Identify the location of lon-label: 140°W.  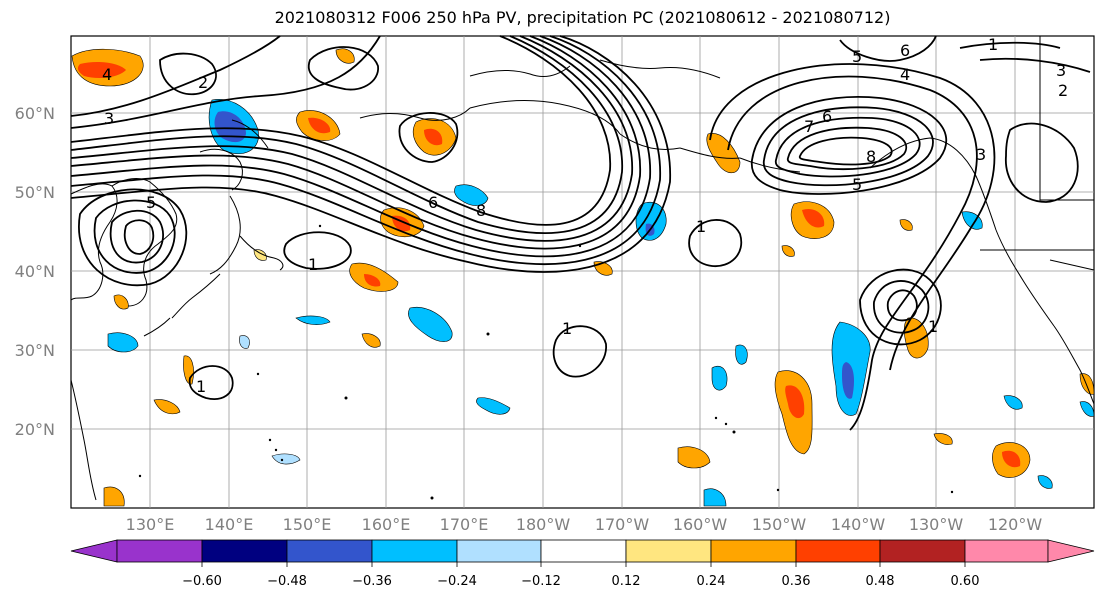
(858, 524).